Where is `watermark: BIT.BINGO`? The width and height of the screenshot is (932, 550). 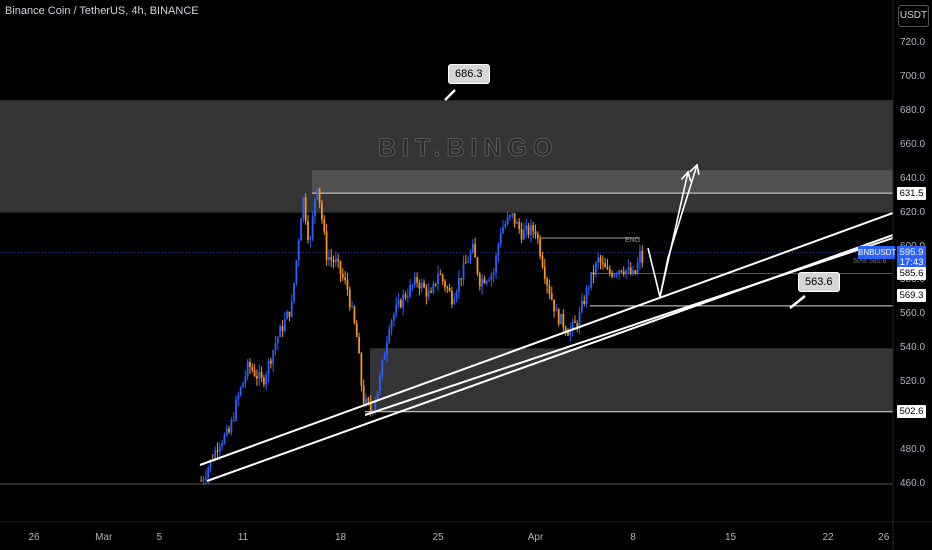 watermark: BIT.BINGO is located at coordinates (468, 148).